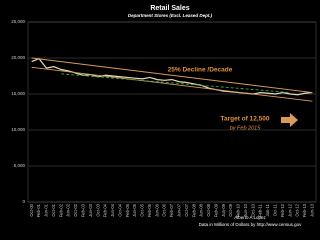  Describe the element at coordinates (18, 21) in the screenshot. I see `y-tick-label: 25,000` at that location.